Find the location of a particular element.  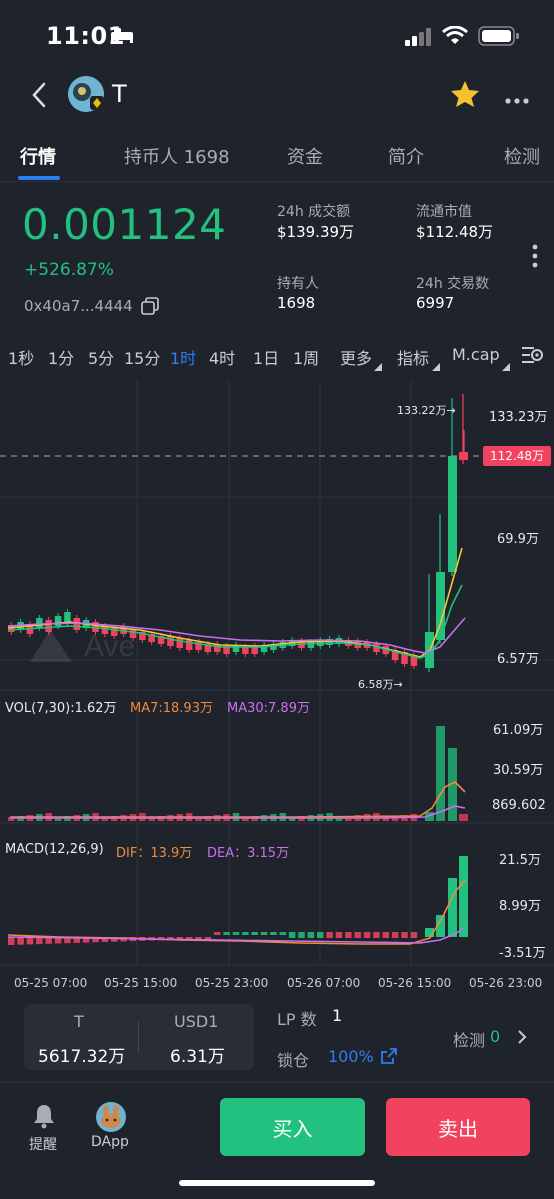

buy-button: 买入 is located at coordinates (292, 1127).